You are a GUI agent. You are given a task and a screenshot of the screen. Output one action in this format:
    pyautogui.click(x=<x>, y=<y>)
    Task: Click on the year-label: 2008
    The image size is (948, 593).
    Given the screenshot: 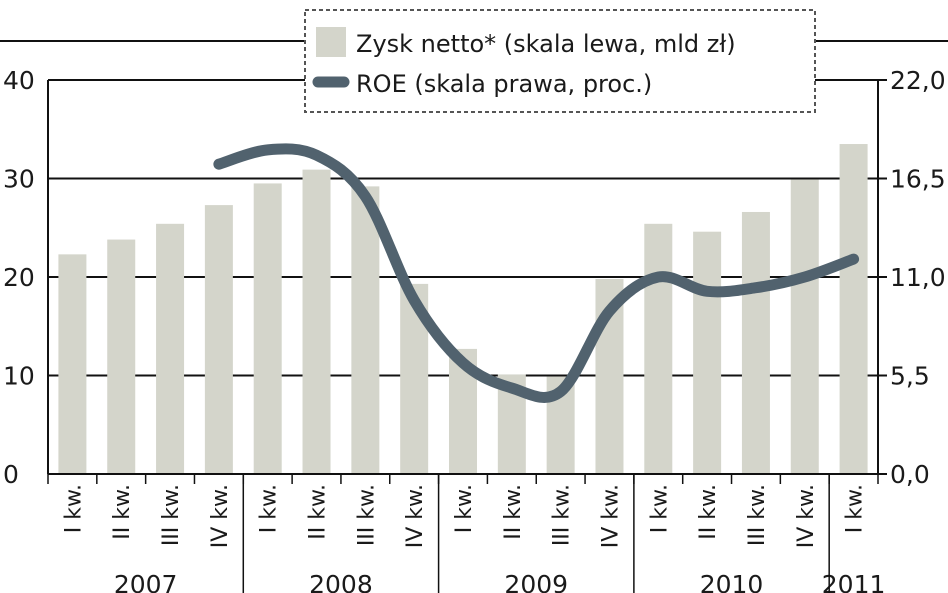 What is the action you would take?
    pyautogui.click(x=341, y=581)
    